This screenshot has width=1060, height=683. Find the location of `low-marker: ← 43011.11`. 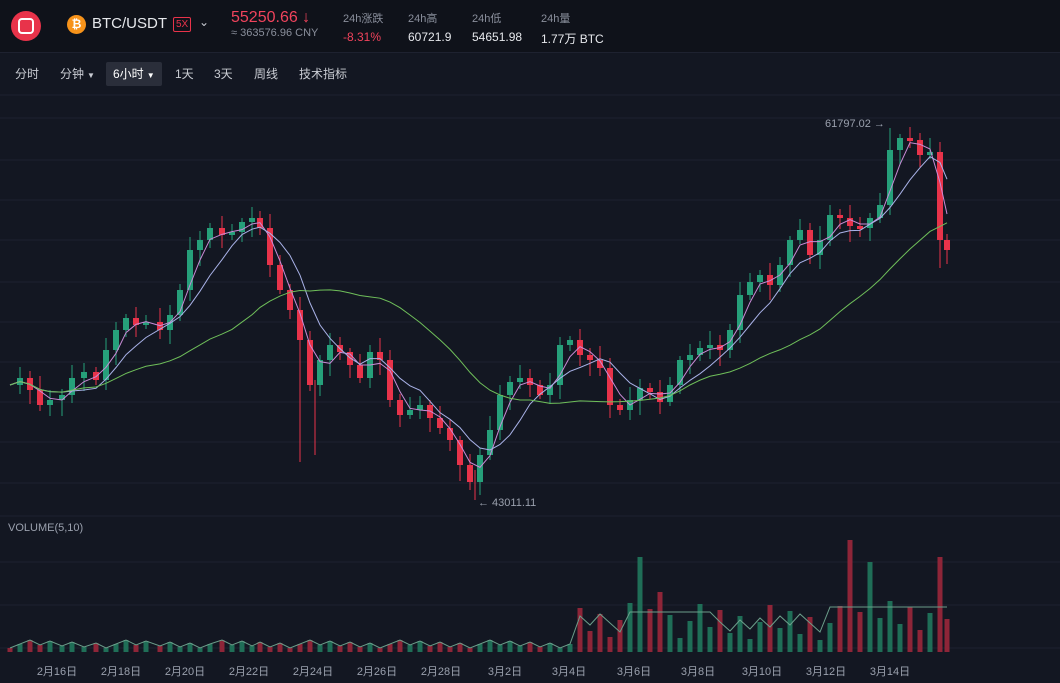

low-marker: ← 43011.11 is located at coordinates (507, 503).